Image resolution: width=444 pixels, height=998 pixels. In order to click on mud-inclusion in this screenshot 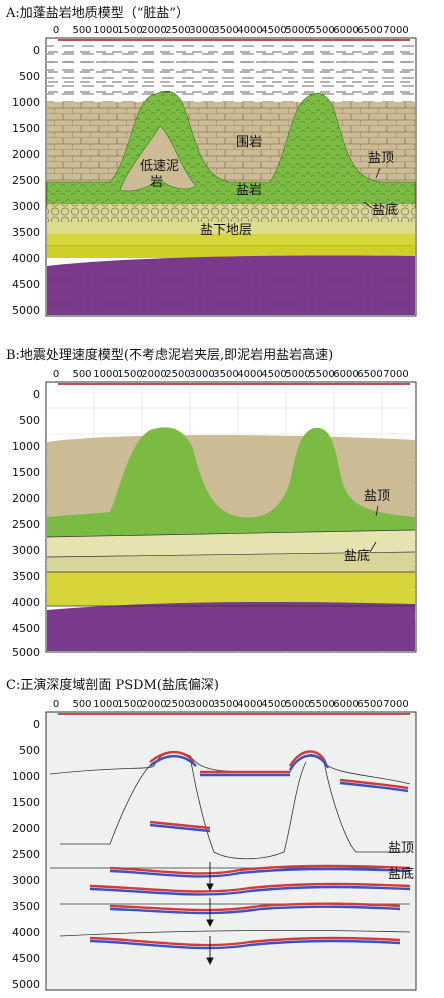, I will do `click(158, 158)`.